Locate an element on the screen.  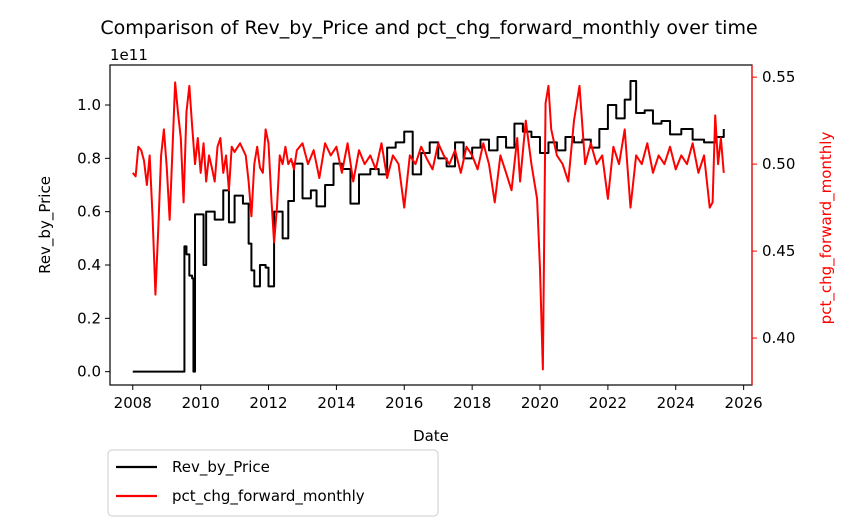
right-y-tick-label: 0.45 is located at coordinates (778, 251).